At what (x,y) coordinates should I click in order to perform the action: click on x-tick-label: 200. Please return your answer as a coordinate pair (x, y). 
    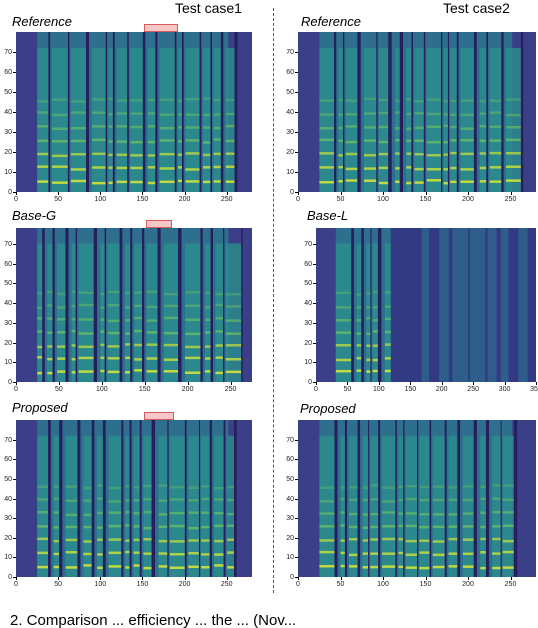
    Looking at the image, I should click on (468, 584).